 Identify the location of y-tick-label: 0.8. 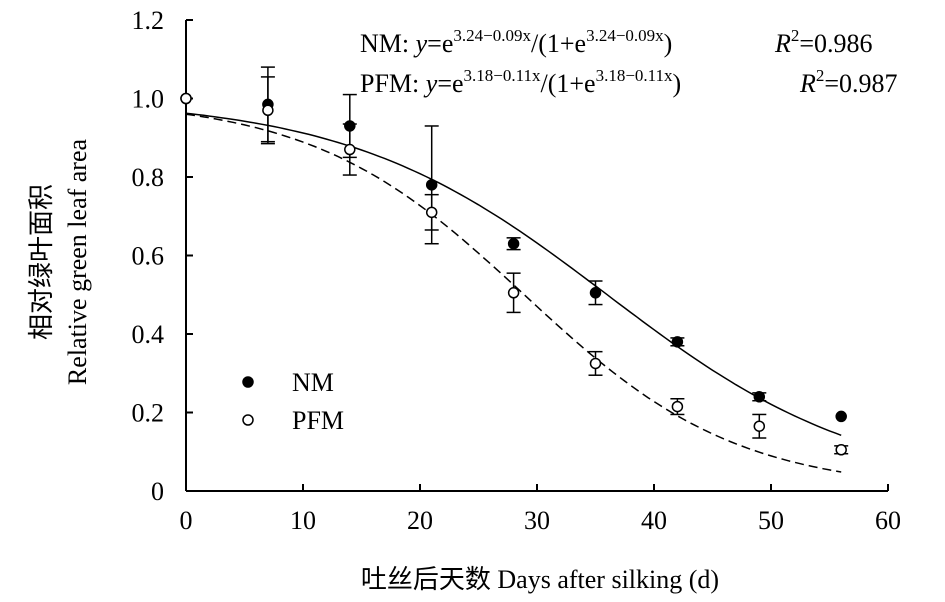
(148, 177).